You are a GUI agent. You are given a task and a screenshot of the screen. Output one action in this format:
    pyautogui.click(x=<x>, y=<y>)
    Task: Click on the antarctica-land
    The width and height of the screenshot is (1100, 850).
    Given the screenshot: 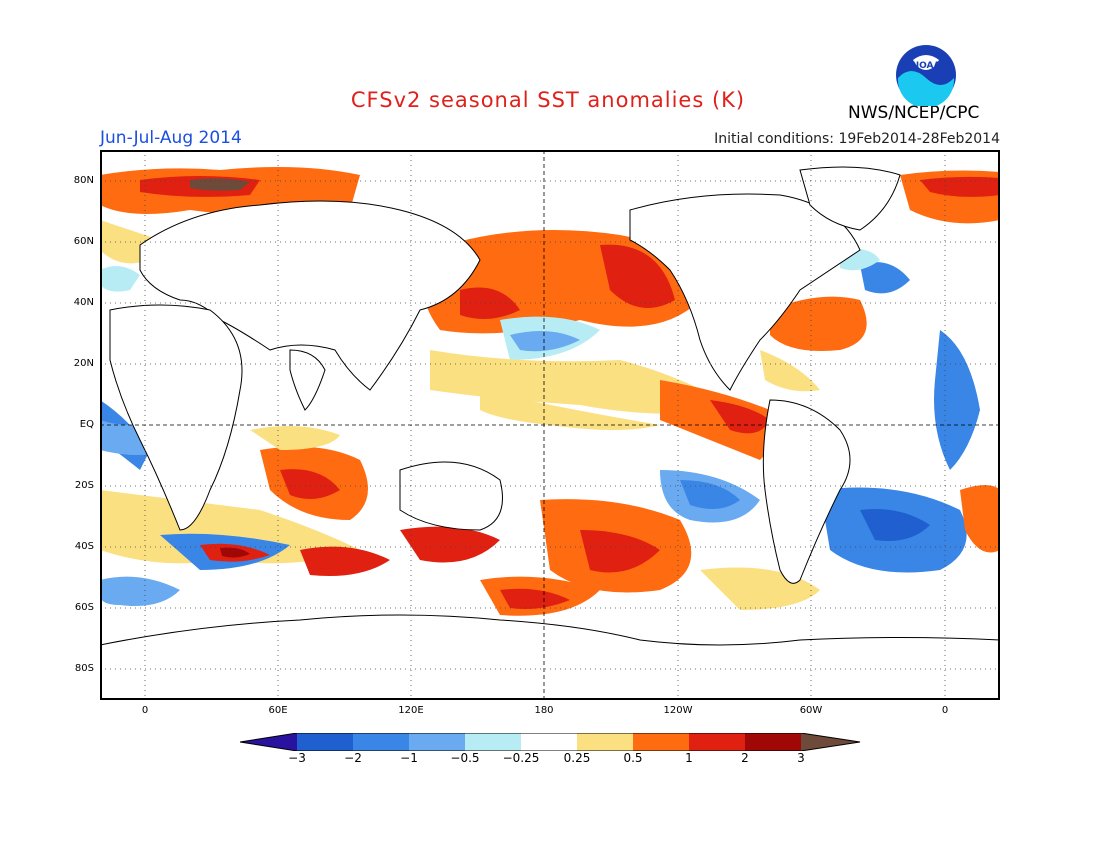 What is the action you would take?
    pyautogui.click(x=550, y=657)
    